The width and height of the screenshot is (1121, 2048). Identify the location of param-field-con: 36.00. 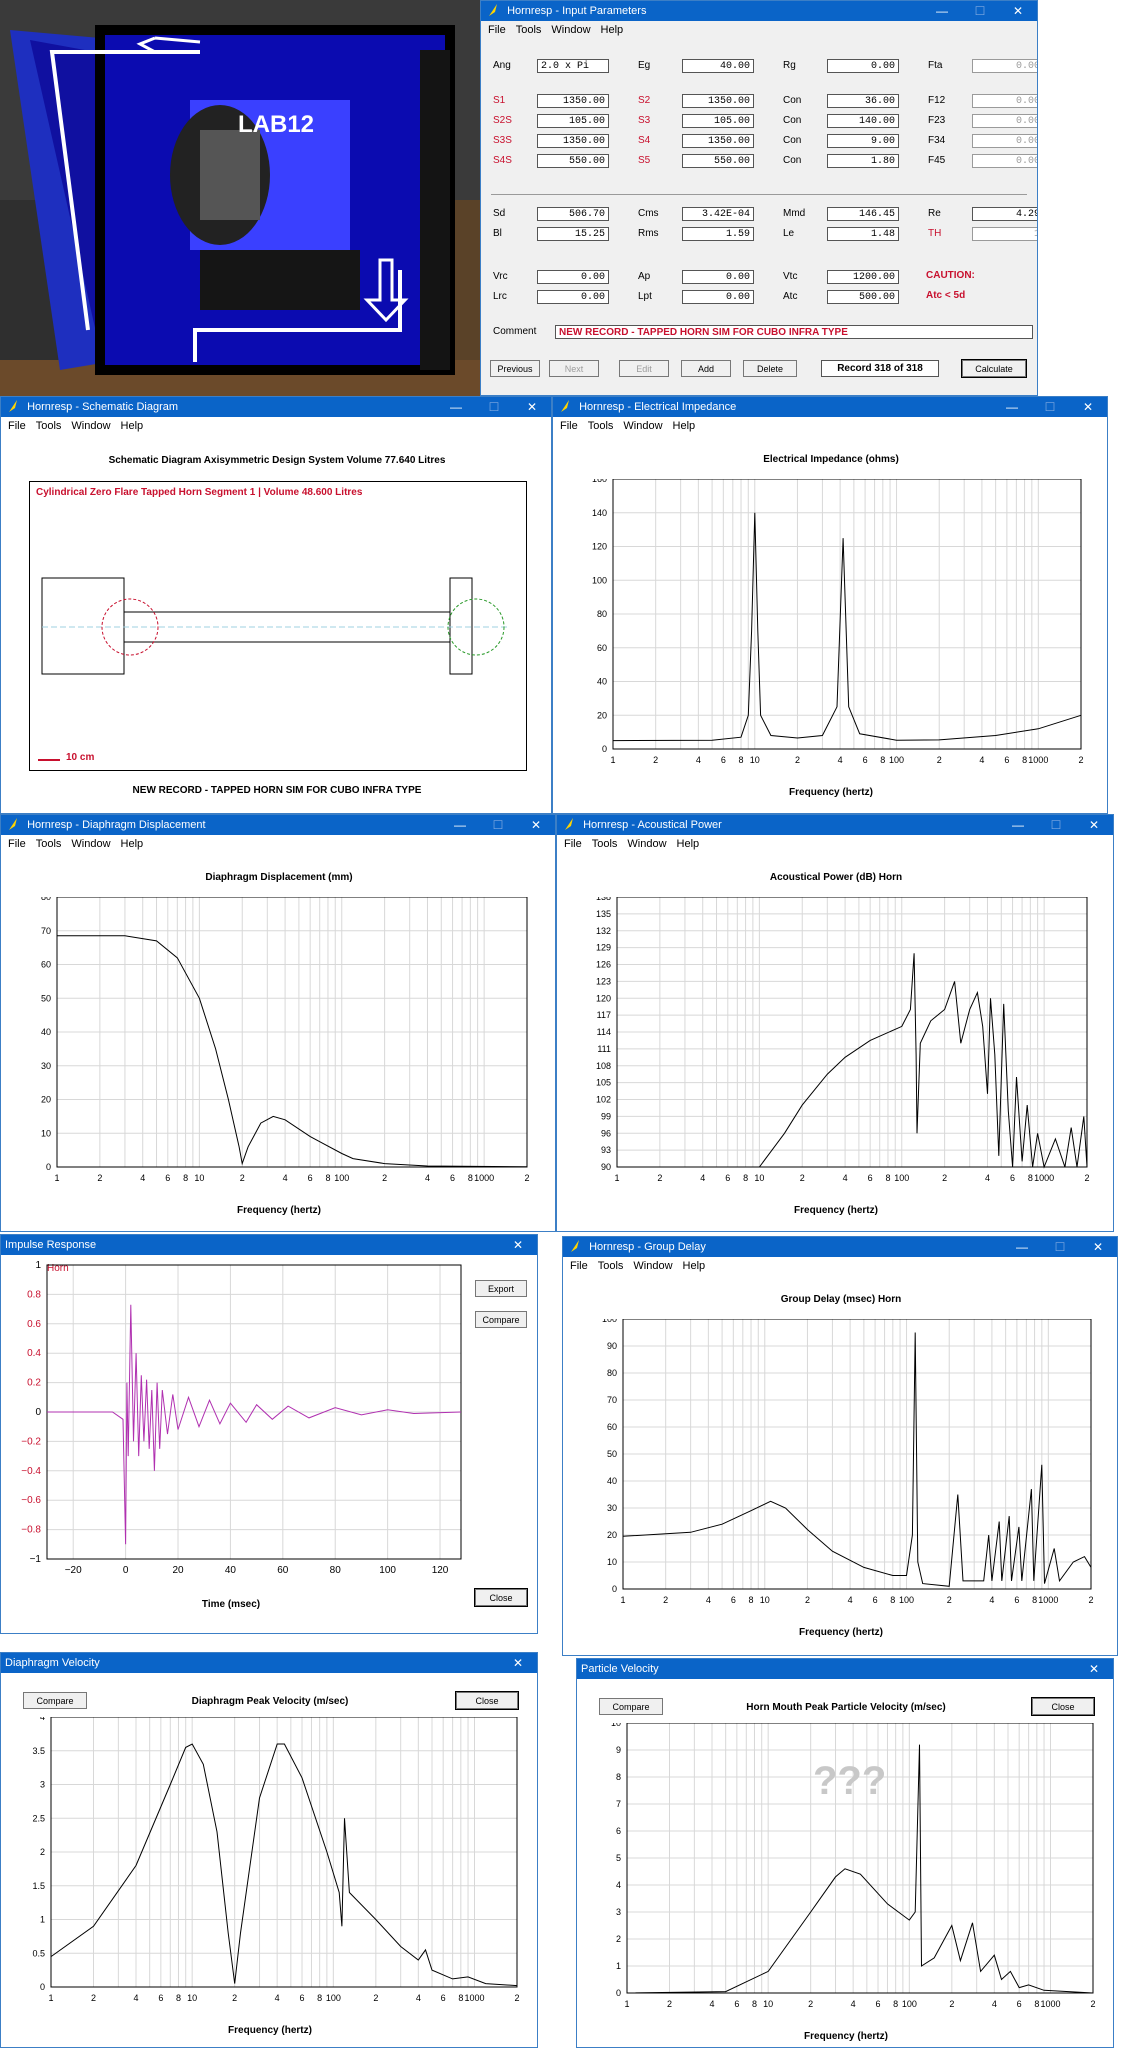
(863, 101).